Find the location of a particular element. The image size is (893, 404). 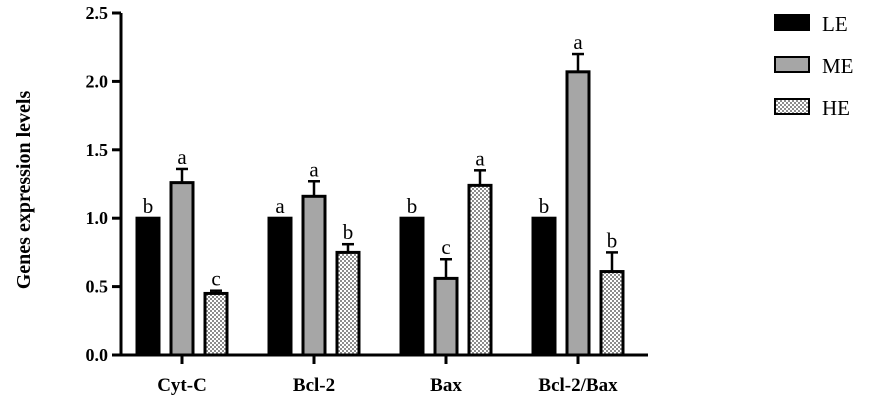

legend-label: ME is located at coordinates (838, 66).